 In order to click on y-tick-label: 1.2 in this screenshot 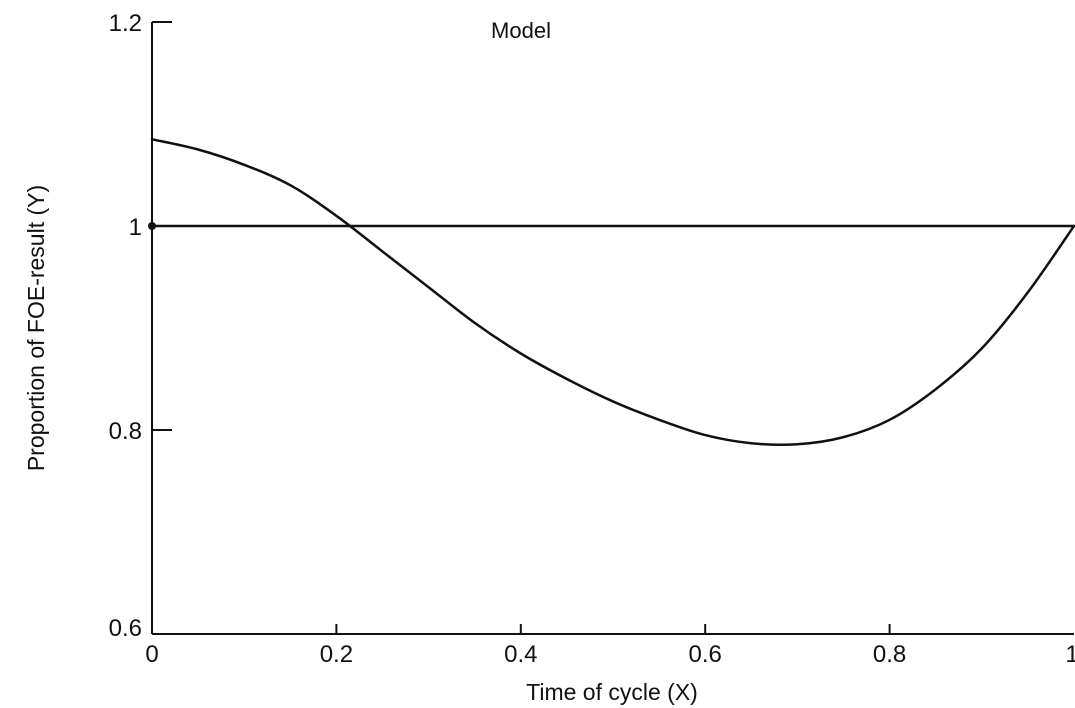, I will do `click(125, 23)`.